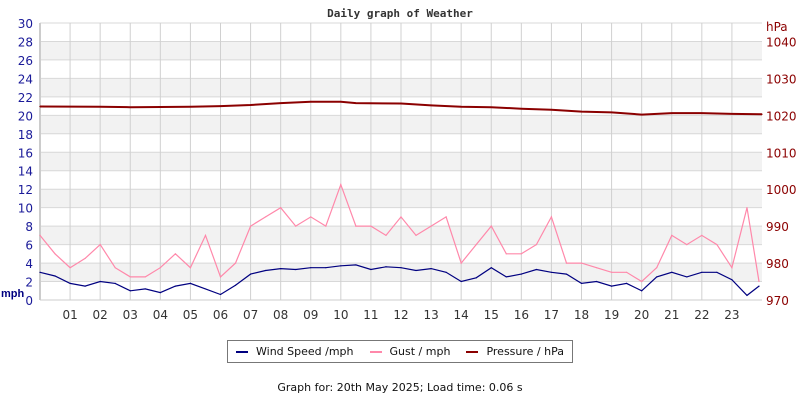  Describe the element at coordinates (29, 246) in the screenshot. I see `left-tick-label: 6` at that location.